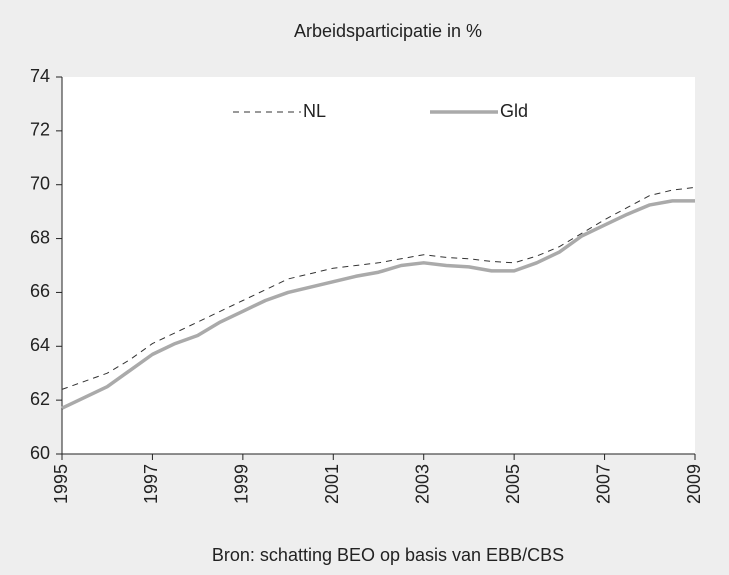  Describe the element at coordinates (40, 237) in the screenshot. I see `y-tick-label: 68` at that location.